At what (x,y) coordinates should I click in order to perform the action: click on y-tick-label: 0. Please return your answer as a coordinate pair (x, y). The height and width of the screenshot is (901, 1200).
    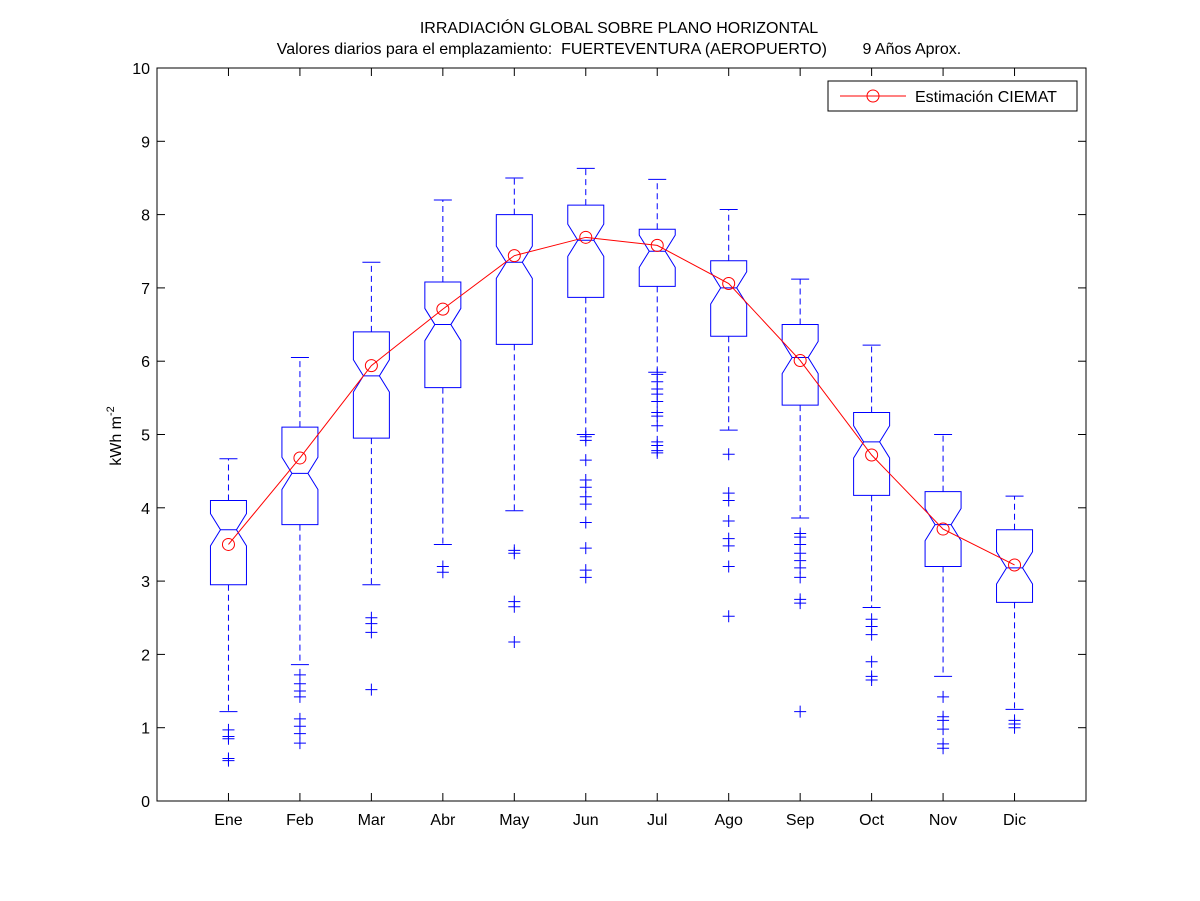
    Looking at the image, I should click on (145, 802).